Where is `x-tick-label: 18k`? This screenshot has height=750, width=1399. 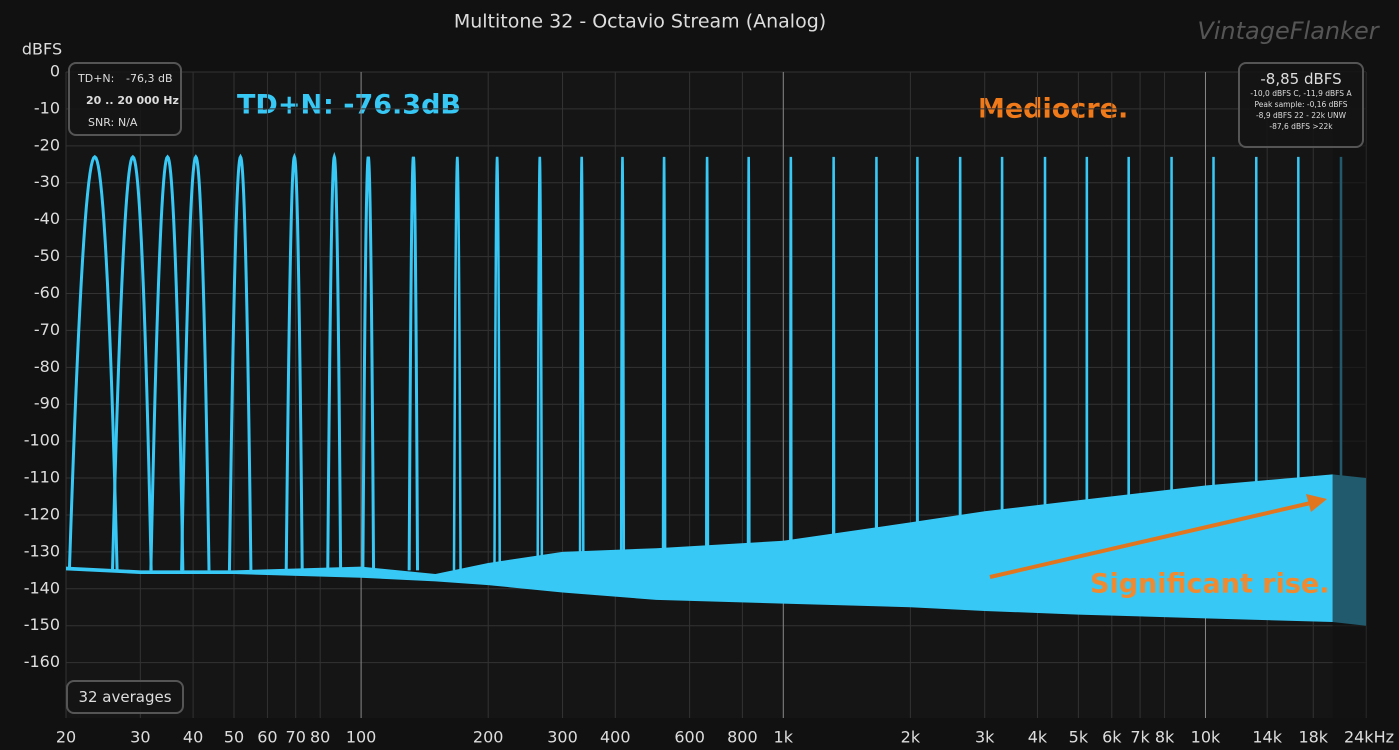
x-tick-label: 18k is located at coordinates (1313, 737).